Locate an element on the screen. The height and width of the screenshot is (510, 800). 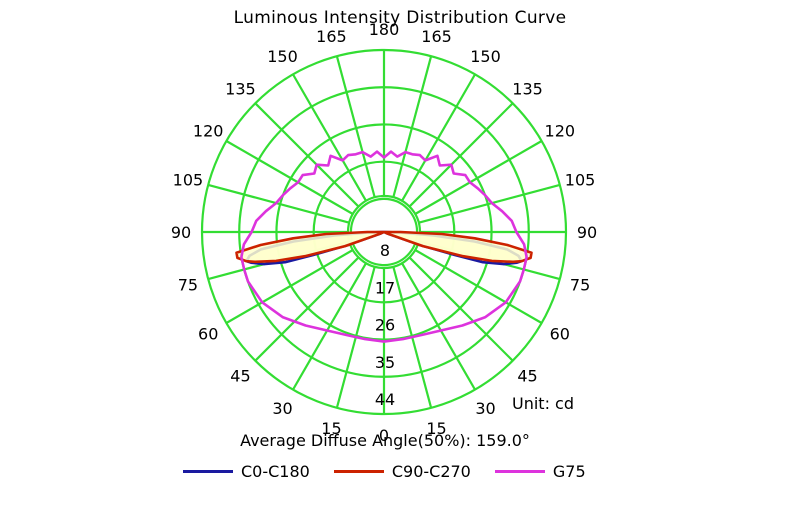
average-diffuse-angle: Average Diffuse Angle(50%): 159.0° is located at coordinates (385, 440).